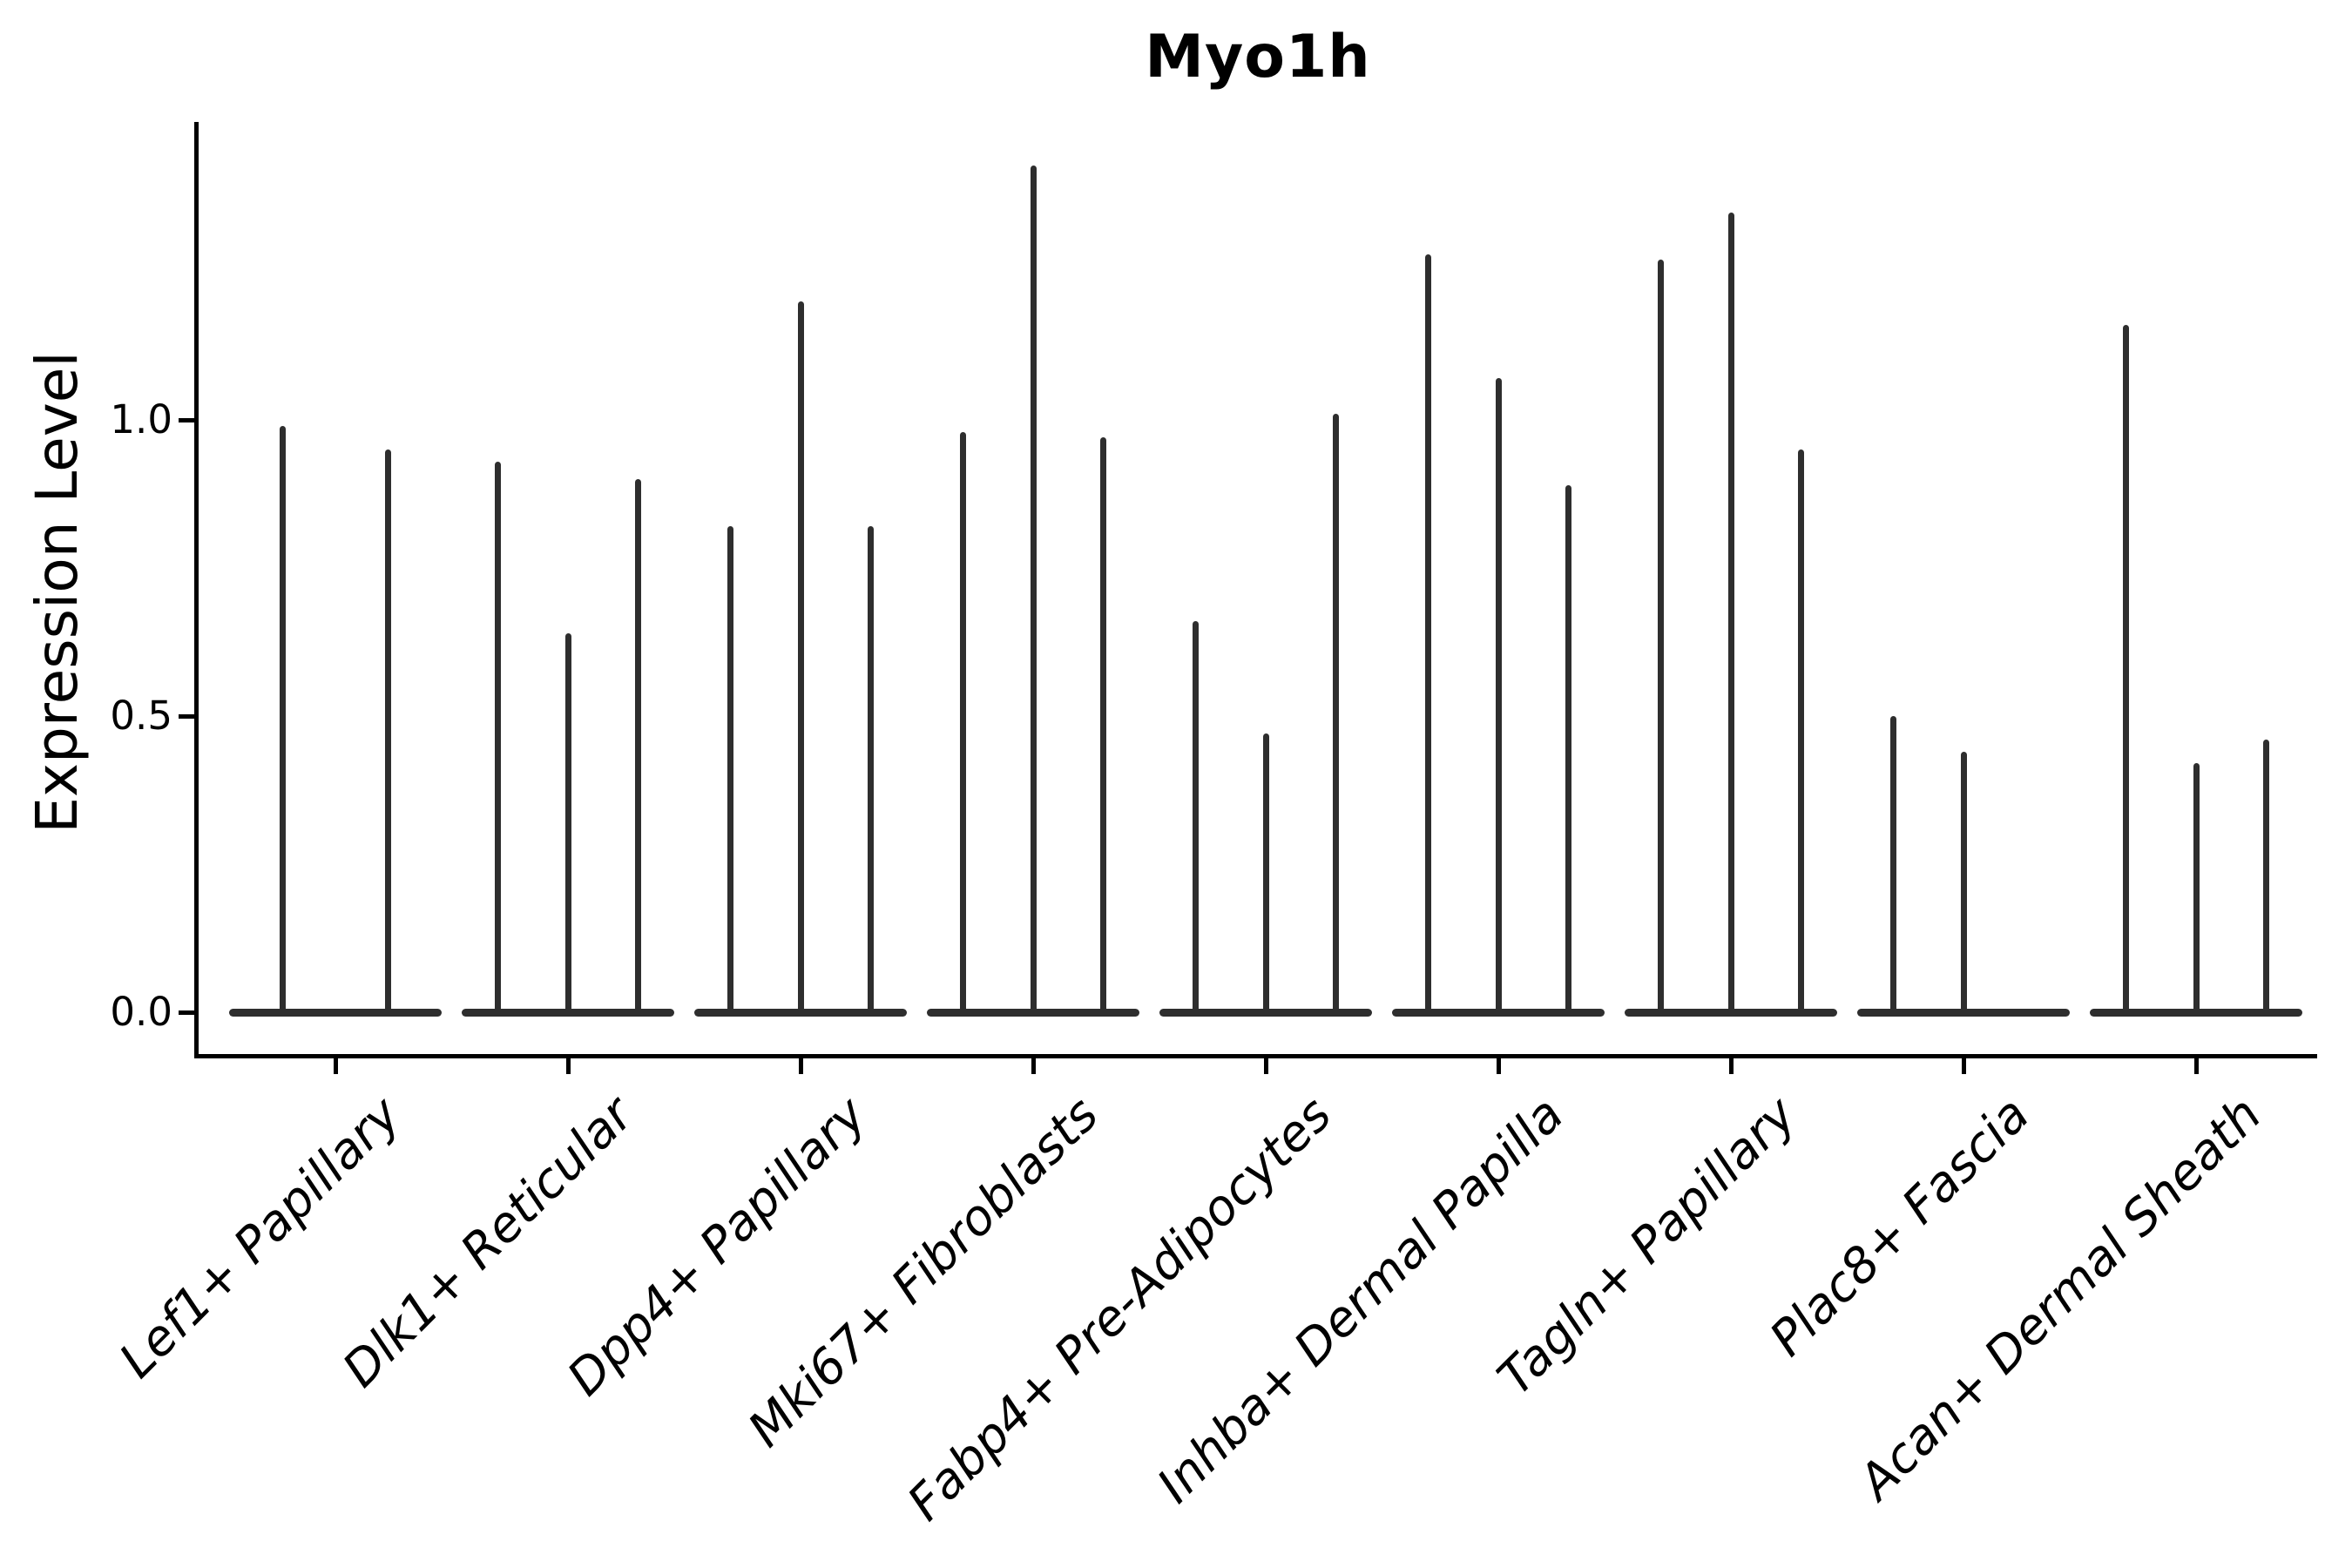 The width and height of the screenshot is (2352, 1568). Describe the element at coordinates (141, 1012) in the screenshot. I see `y-tick-label: 0.0` at that location.